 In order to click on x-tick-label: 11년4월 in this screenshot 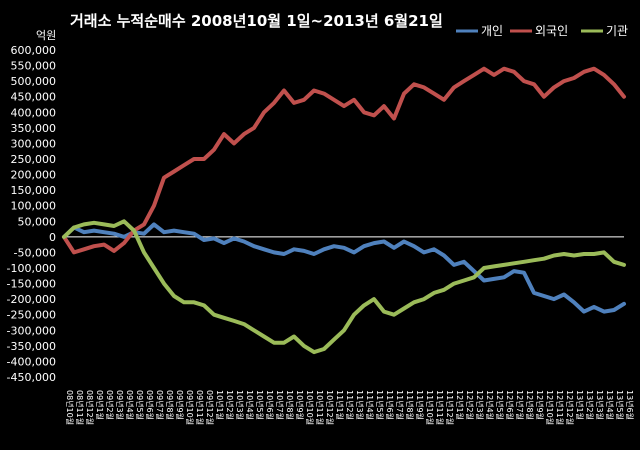, I will do `click(370, 405)`.